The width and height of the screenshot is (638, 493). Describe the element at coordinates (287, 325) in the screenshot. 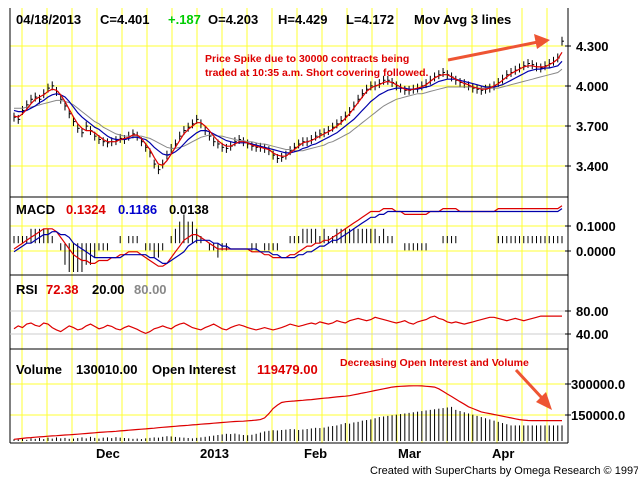

I see `rsi-line` at that location.